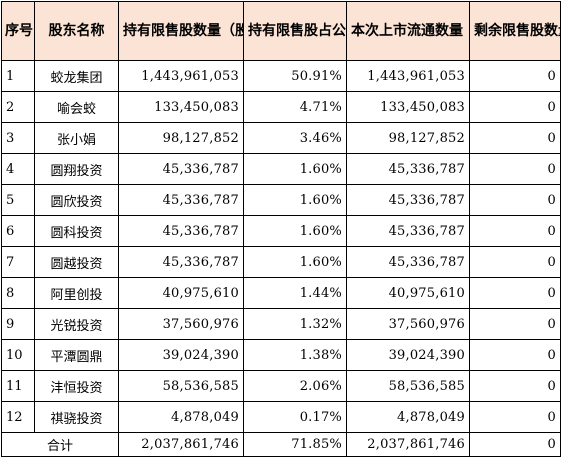  Describe the element at coordinates (408, 355) in the screenshot. I see `cell-listed-shares: 39,024,390` at that location.